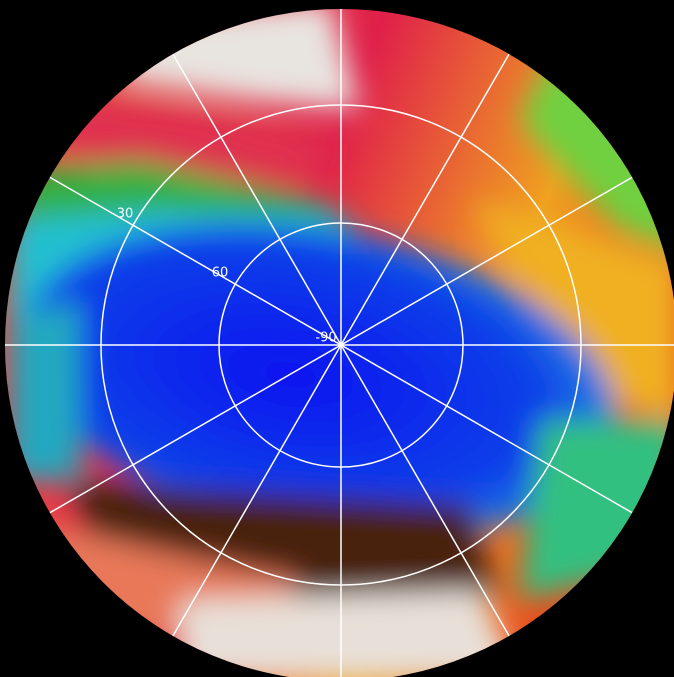 The width and height of the screenshot is (674, 677). What do you see at coordinates (125, 214) in the screenshot?
I see `latitude-label: 30` at bounding box center [125, 214].